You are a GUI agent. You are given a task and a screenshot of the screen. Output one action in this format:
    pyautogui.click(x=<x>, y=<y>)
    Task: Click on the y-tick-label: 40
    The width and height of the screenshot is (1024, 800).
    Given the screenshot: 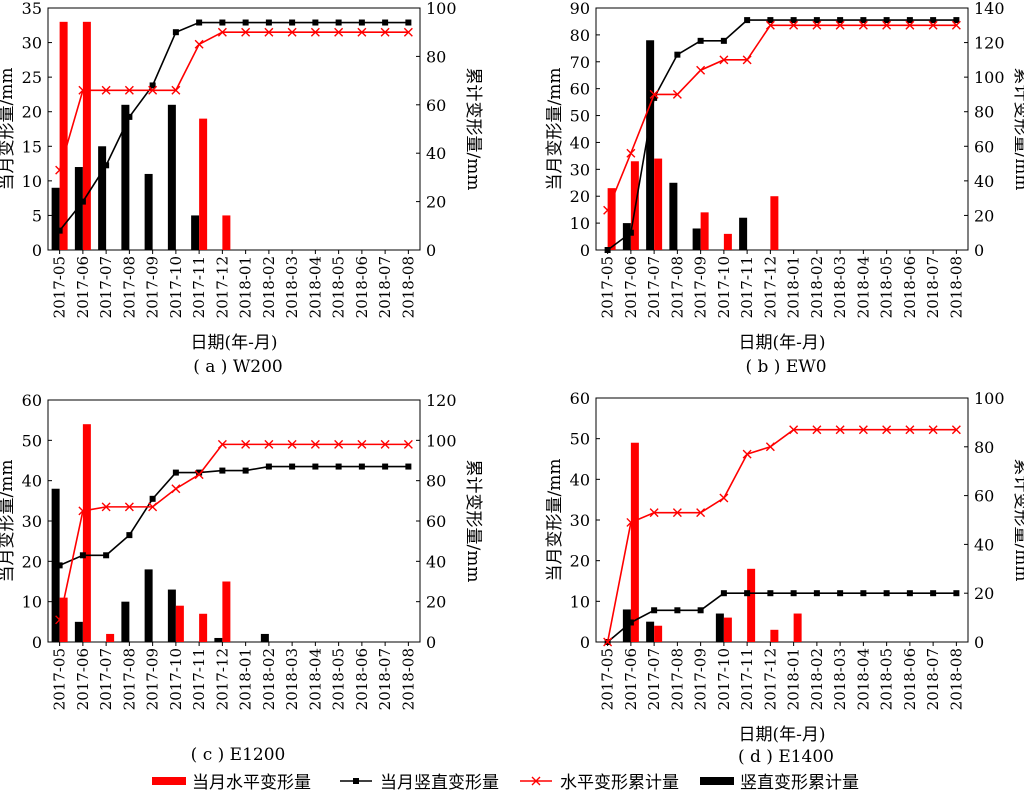 What is the action you would take?
    pyautogui.click(x=580, y=142)
    